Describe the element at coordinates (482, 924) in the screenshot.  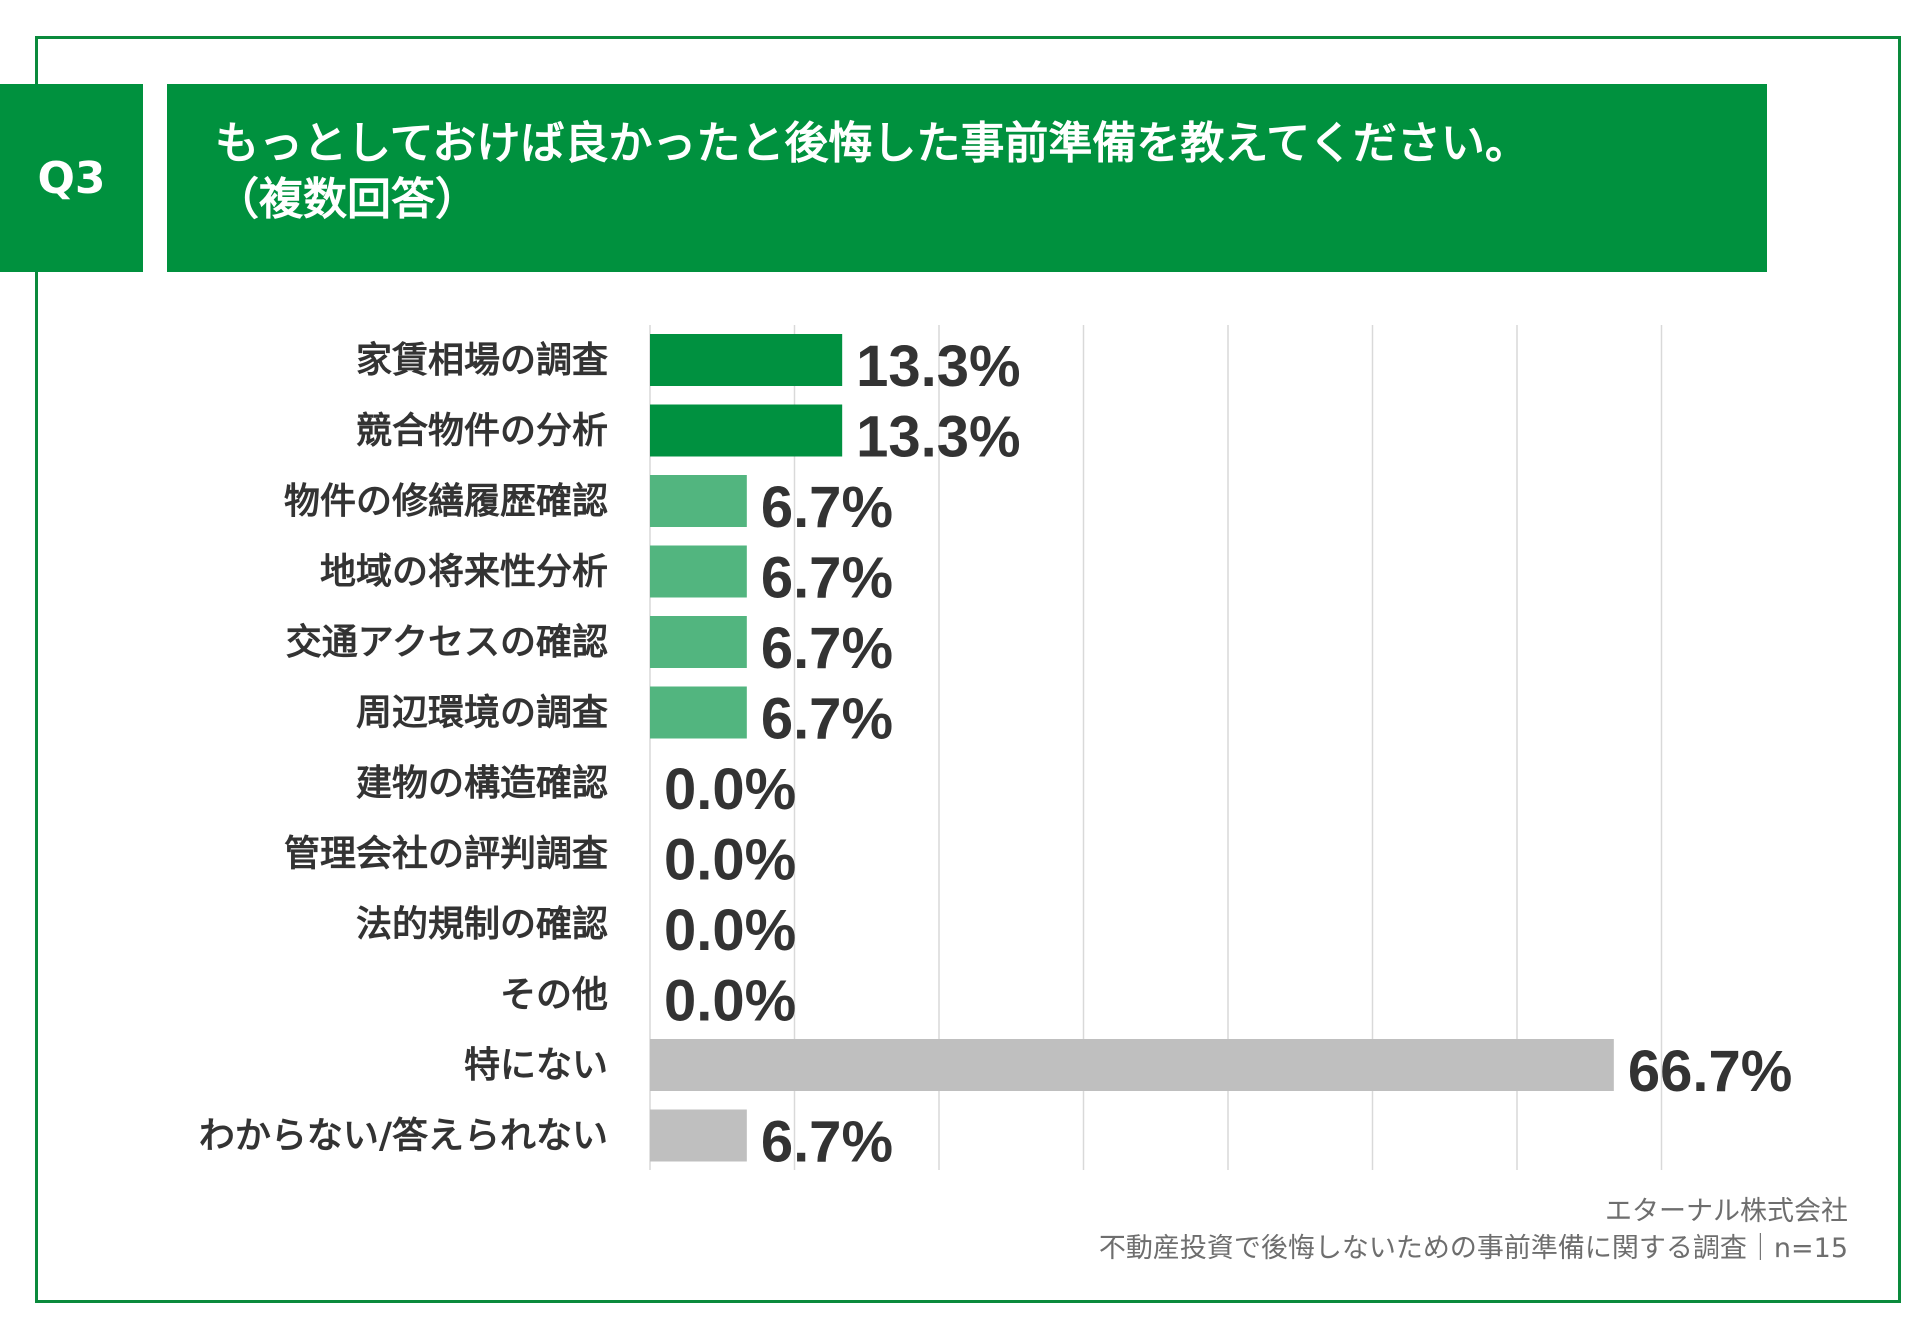
I see `category-label: 法的規制の確認` at that location.